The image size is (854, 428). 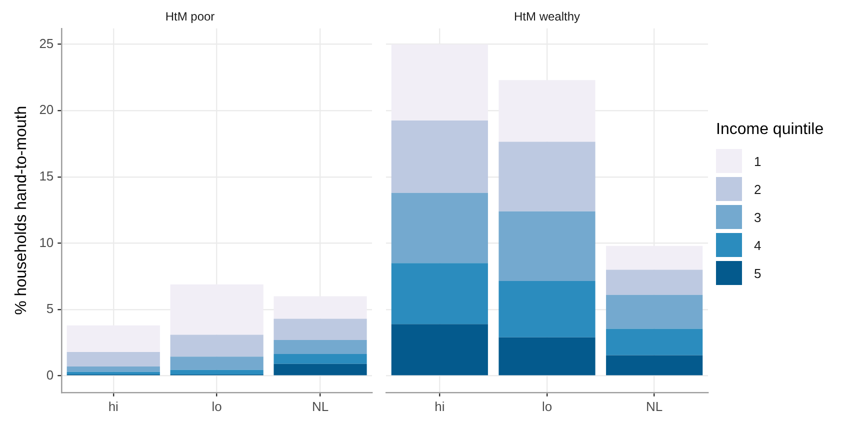 I want to click on y-tick-label: 15, so click(x=46, y=176).